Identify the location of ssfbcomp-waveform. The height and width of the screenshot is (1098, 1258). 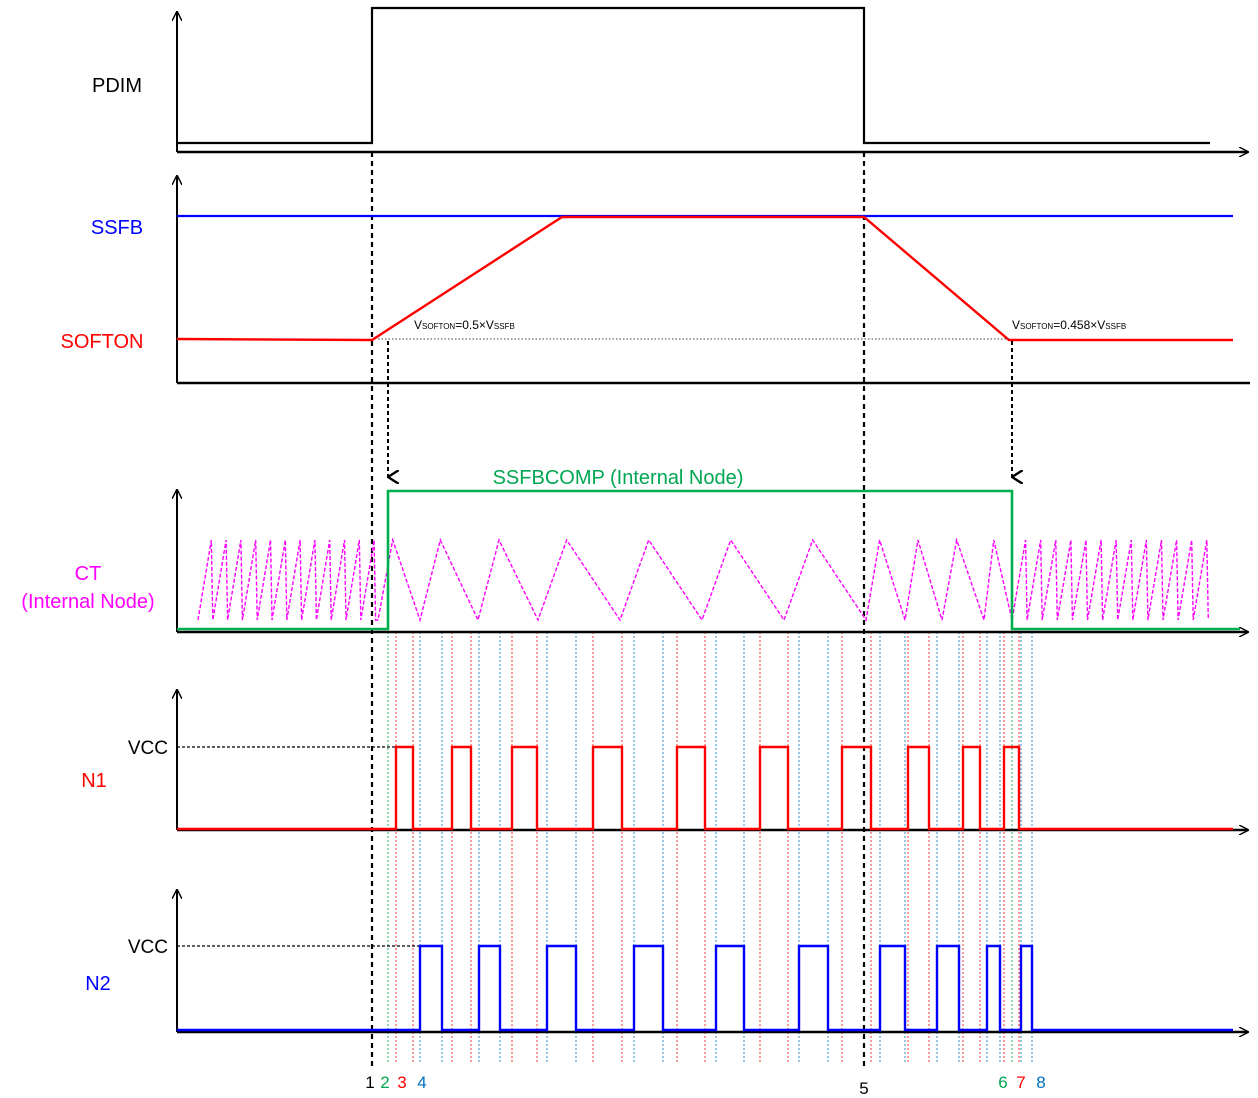
(708, 560).